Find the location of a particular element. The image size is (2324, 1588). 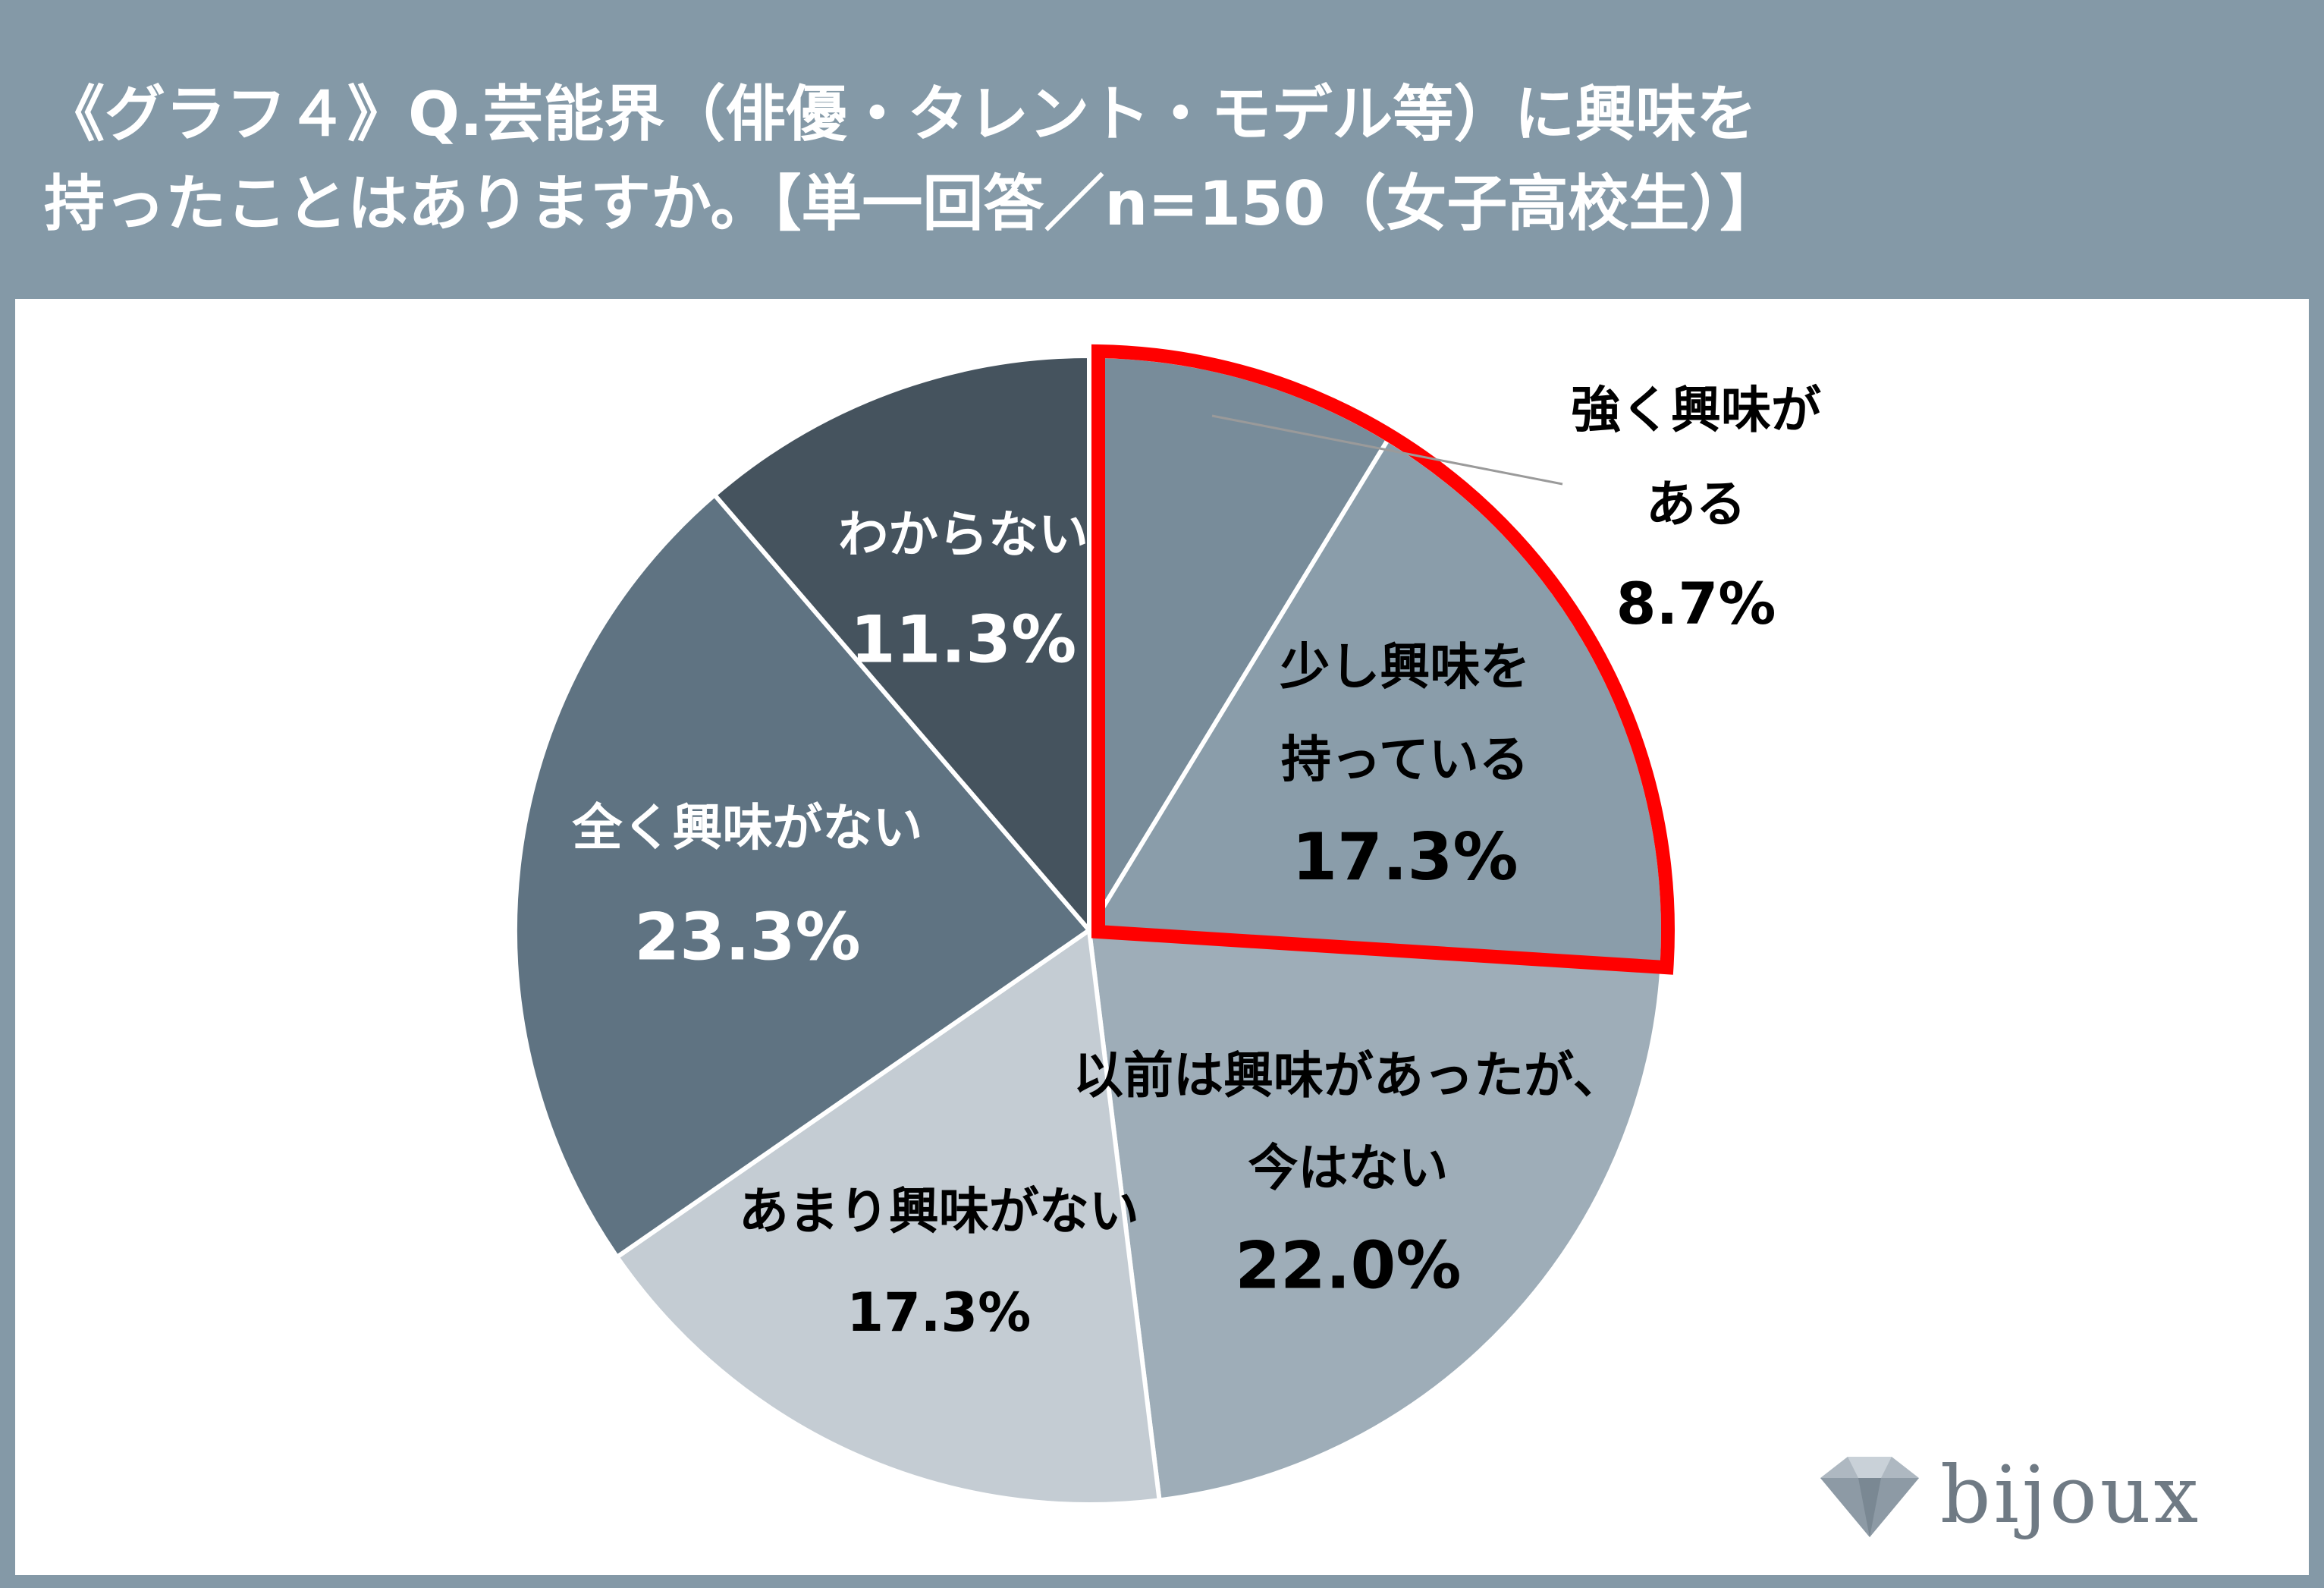

diamond-icon is located at coordinates (1869, 1497).